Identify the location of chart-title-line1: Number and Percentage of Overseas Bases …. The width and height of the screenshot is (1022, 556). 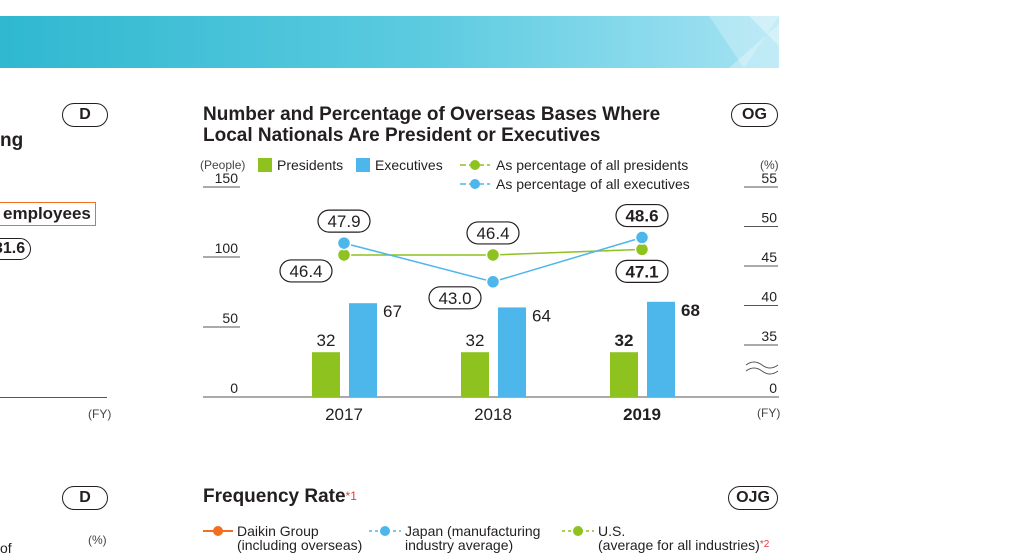
(432, 114).